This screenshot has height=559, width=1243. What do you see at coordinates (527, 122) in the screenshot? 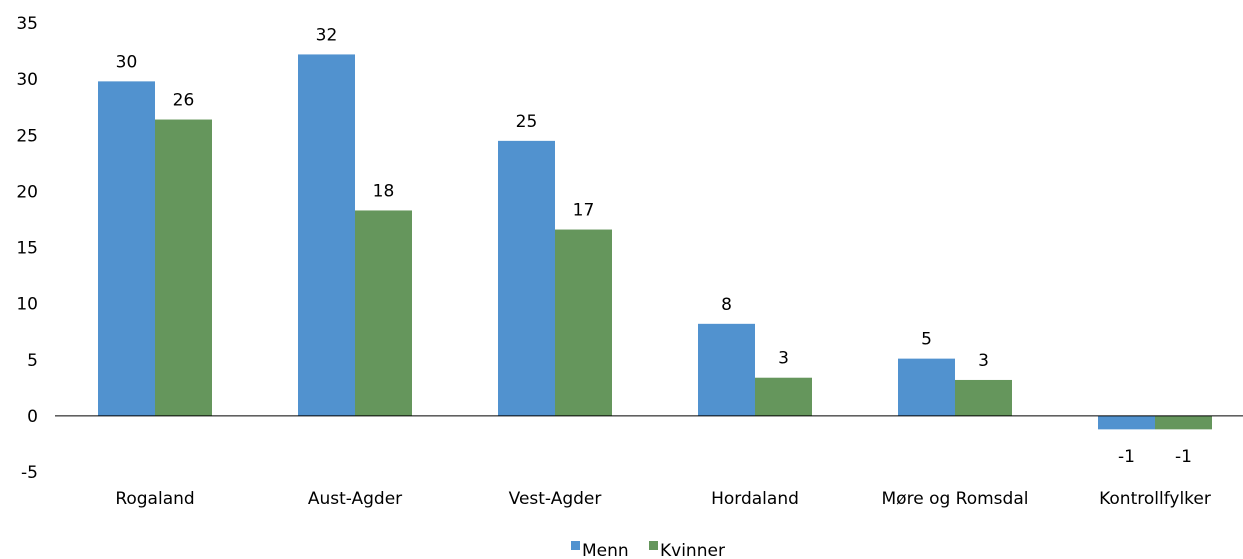
I see `data-label: 25` at bounding box center [527, 122].